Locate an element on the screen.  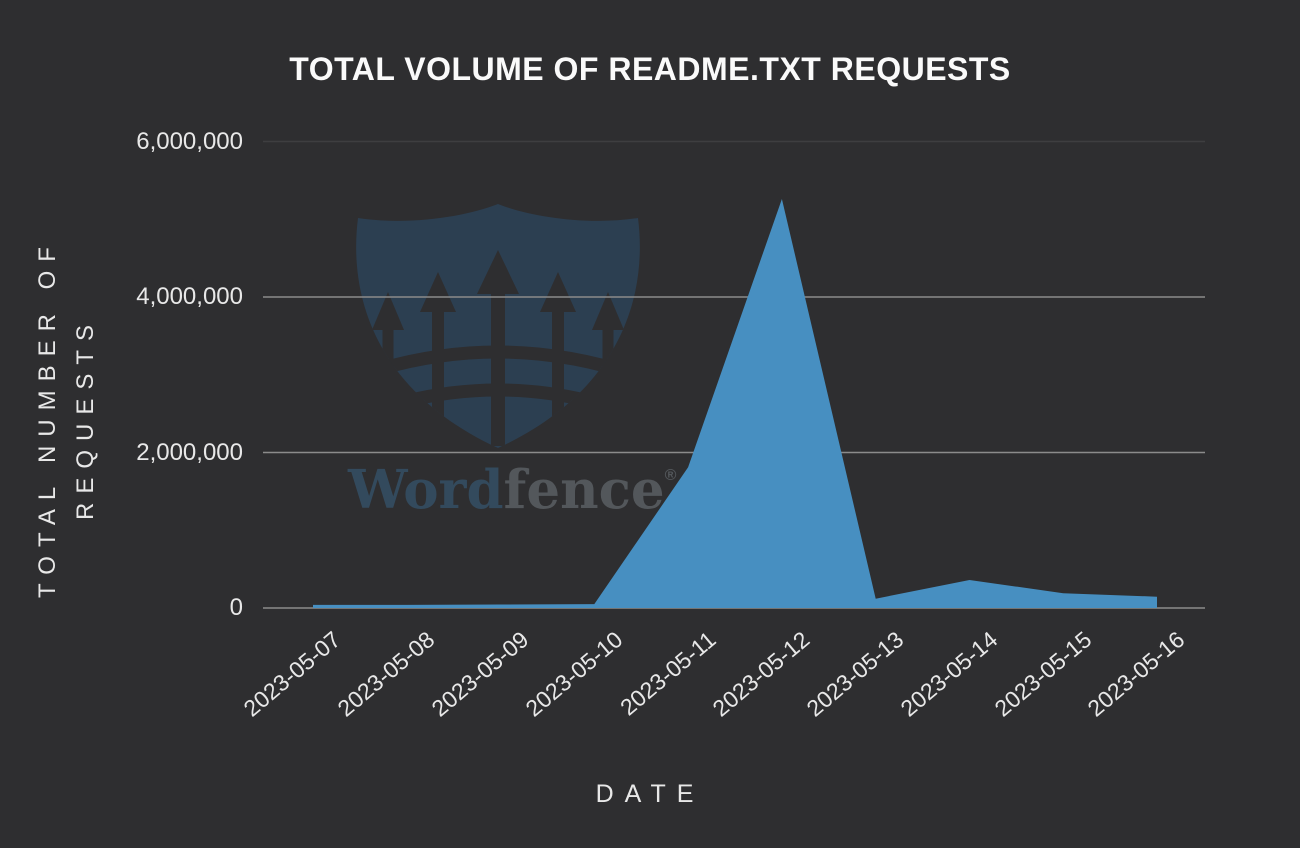
x-tick-label: 2023-05-16 is located at coordinates (1136, 674).